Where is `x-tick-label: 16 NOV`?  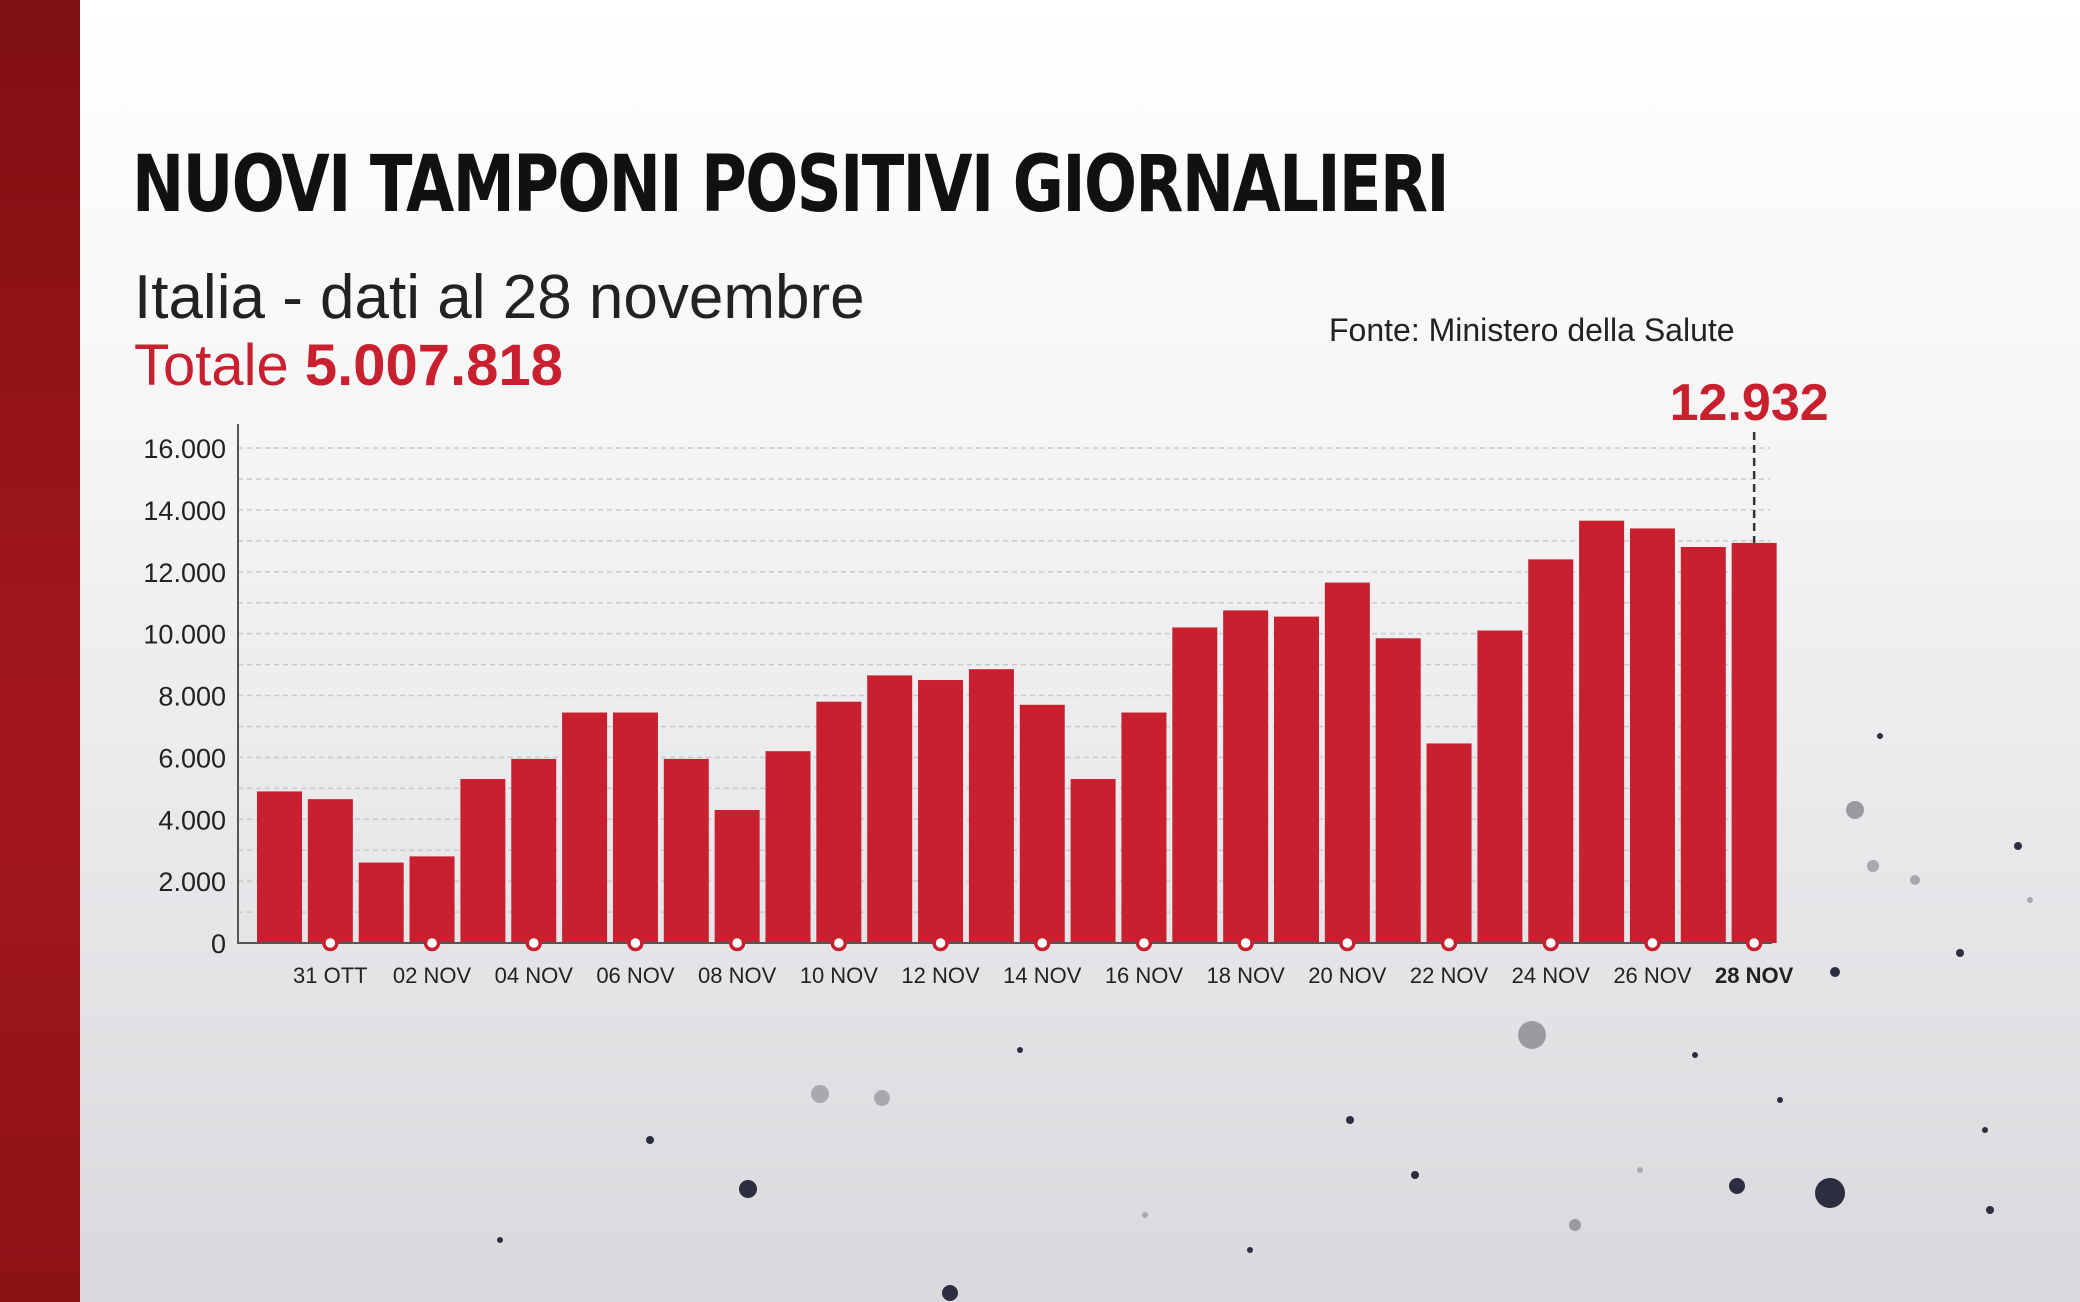
x-tick-label: 16 NOV is located at coordinates (1144, 975).